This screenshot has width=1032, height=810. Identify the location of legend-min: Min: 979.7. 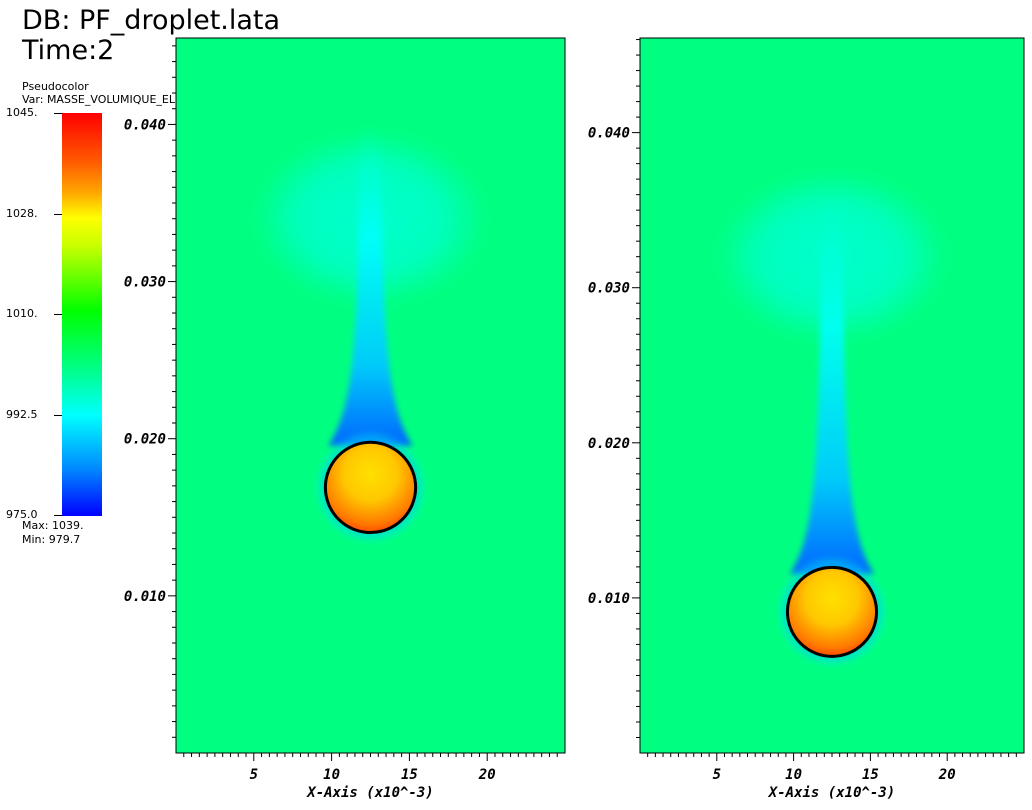
(51, 539).